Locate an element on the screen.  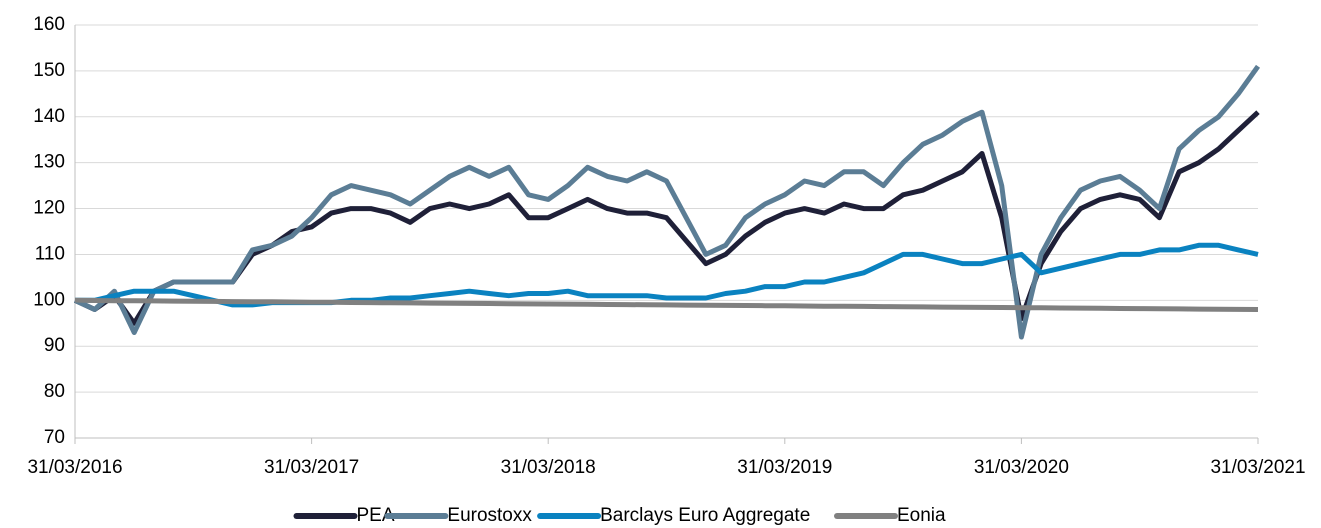
x-tick-label: 31/03/2019 is located at coordinates (784, 467).